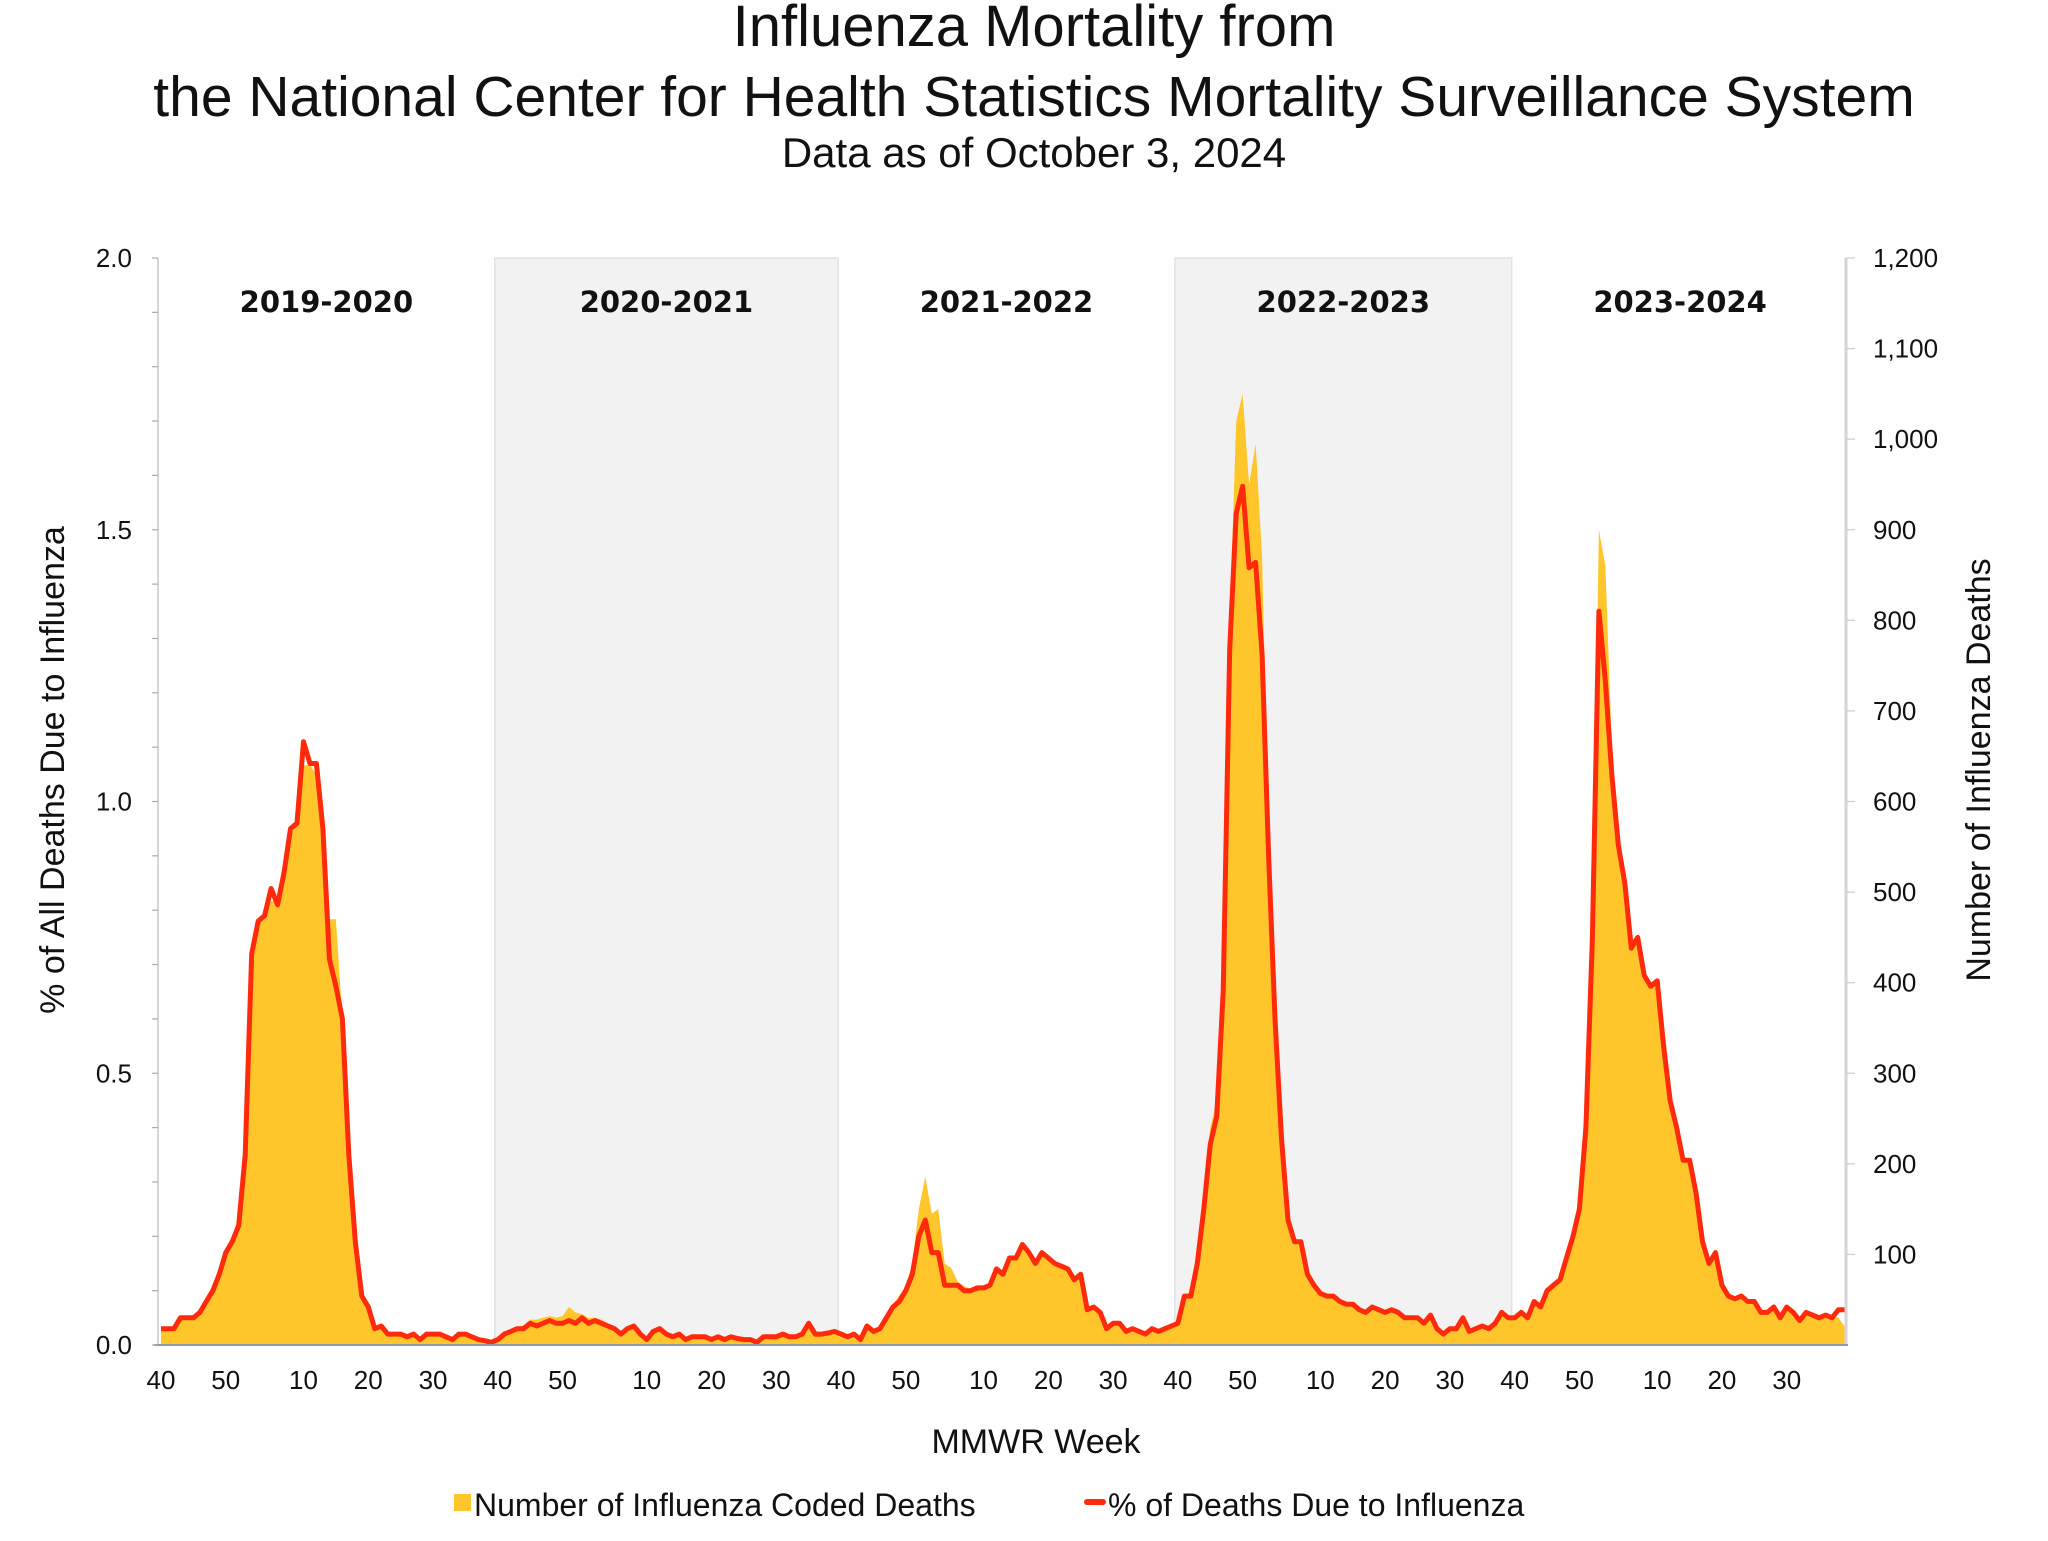 Image resolution: width=2048 pixels, height=1541 pixels. Describe the element at coordinates (666, 302) in the screenshot. I see `season-label: 2020-2021` at that location.